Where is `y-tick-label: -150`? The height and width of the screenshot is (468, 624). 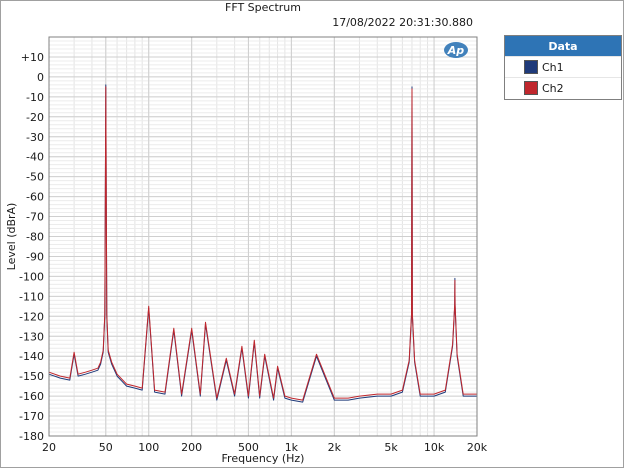 y-tick-label: -150 is located at coordinates (31, 376).